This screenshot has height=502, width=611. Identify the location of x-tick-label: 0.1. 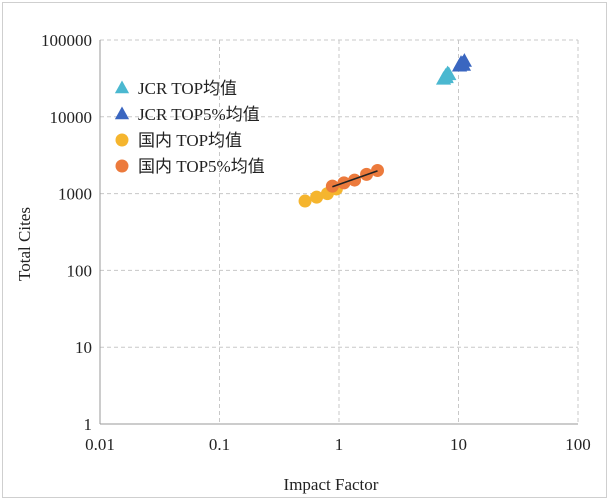
(219, 444).